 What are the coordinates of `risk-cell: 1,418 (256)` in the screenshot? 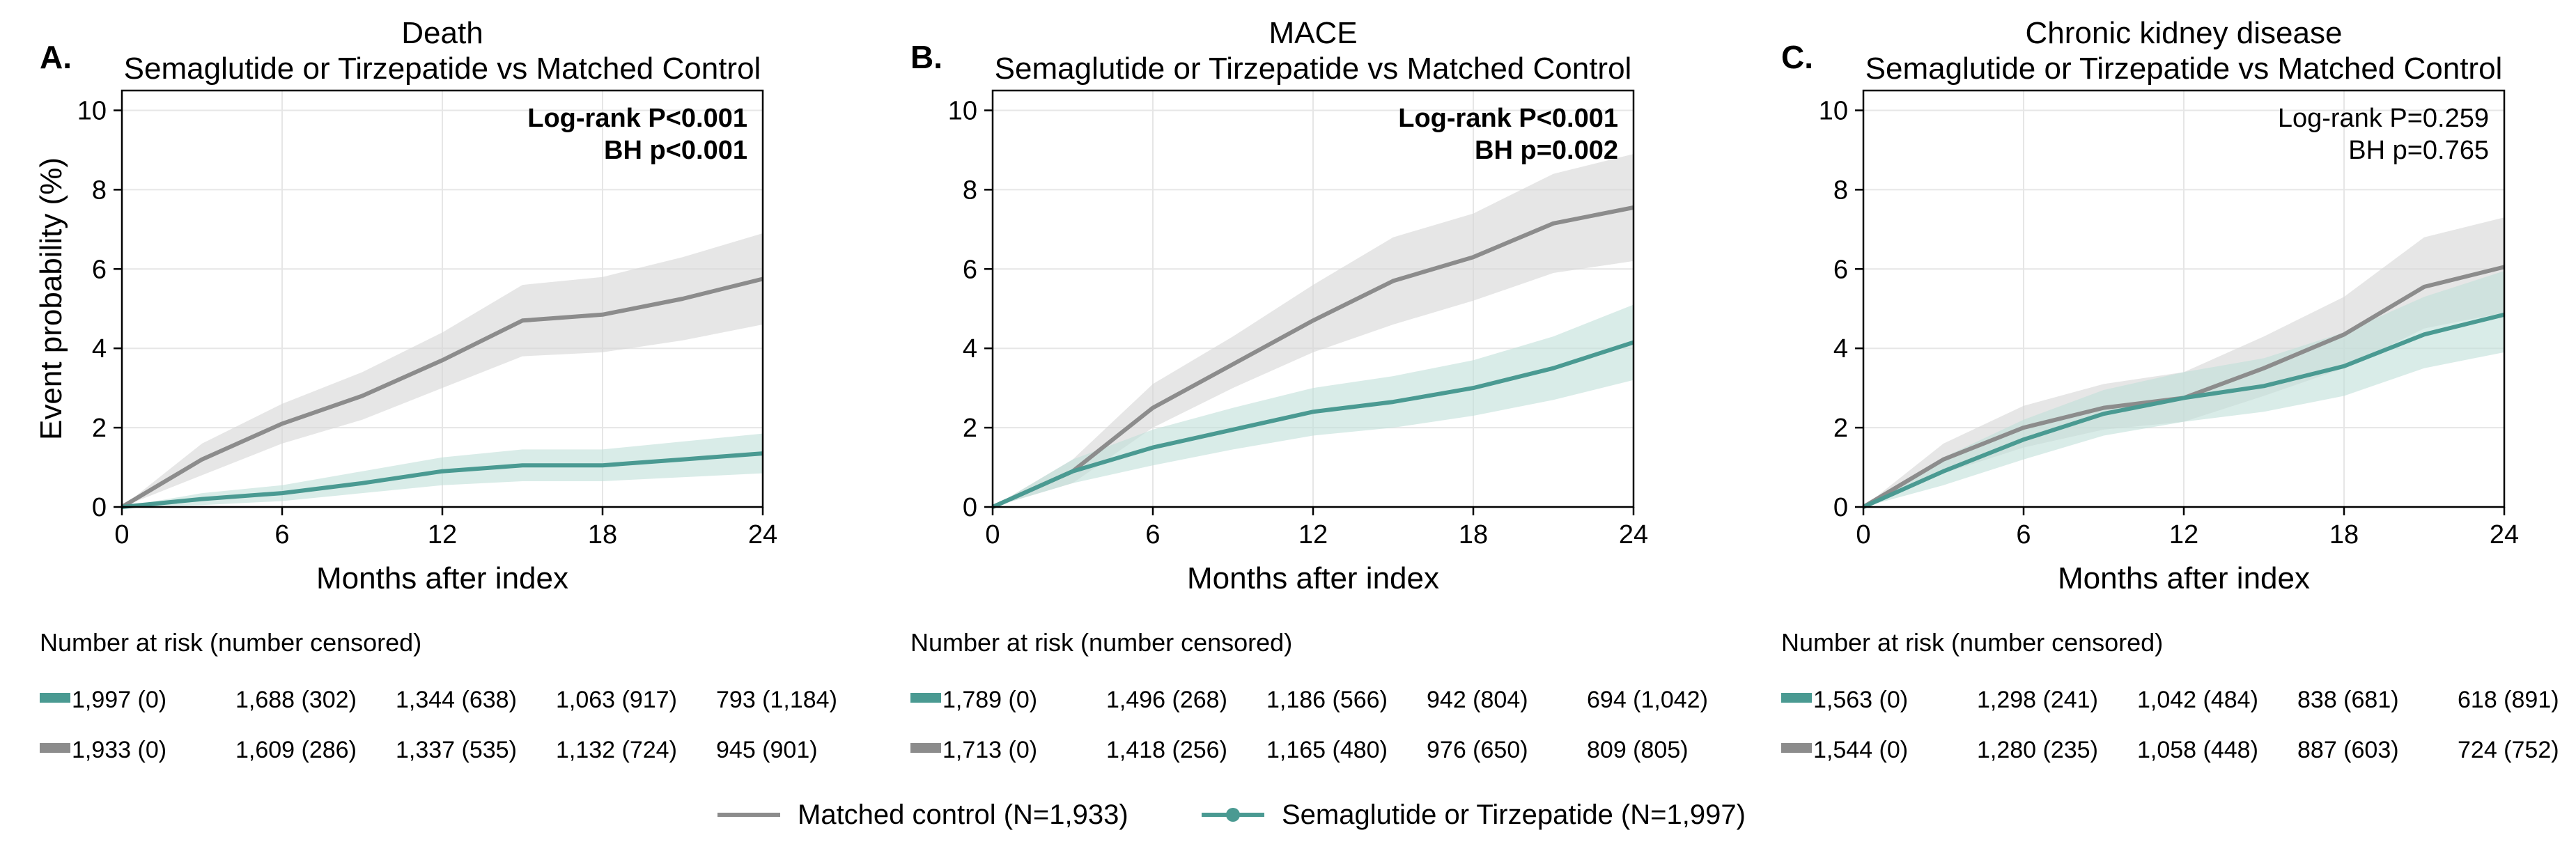 It's located at (1166, 750).